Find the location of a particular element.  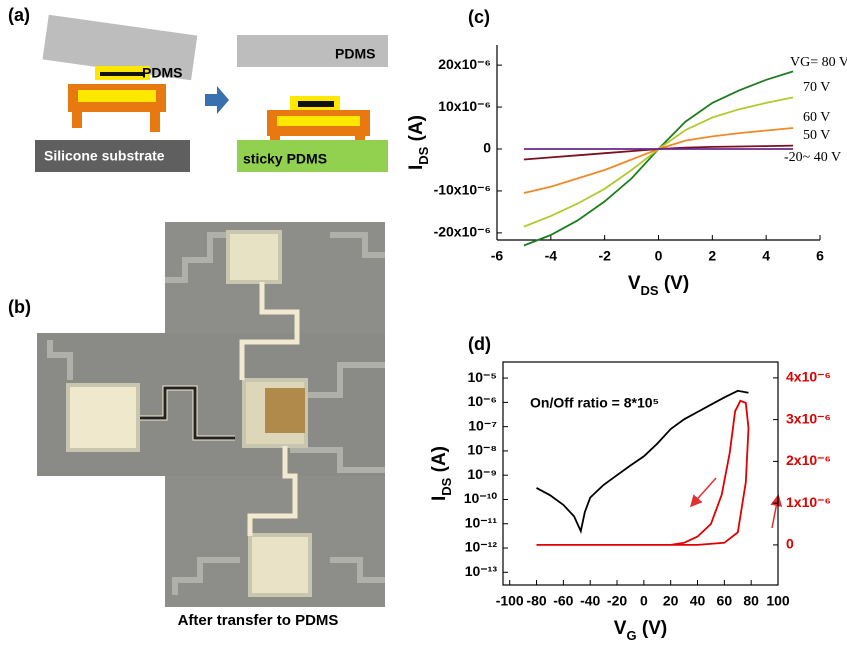

y-tick-label: 10⁻⁹ is located at coordinates (482, 474).